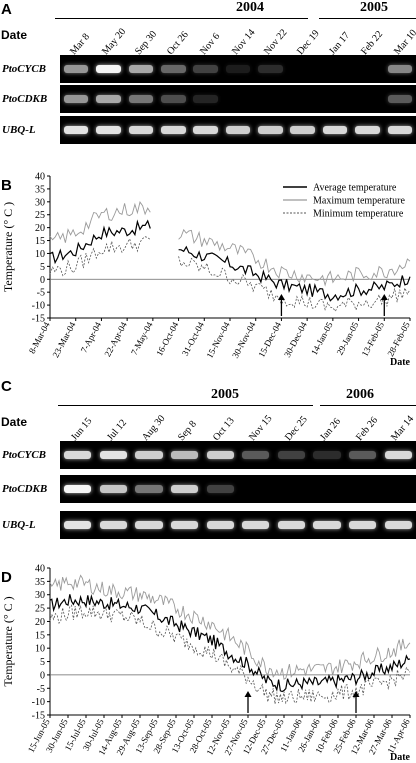 Image resolution: width=416 pixels, height=763 pixels. Describe the element at coordinates (373, 339) in the screenshot. I see `x-tick-label: 13-Feb-05` at that location.